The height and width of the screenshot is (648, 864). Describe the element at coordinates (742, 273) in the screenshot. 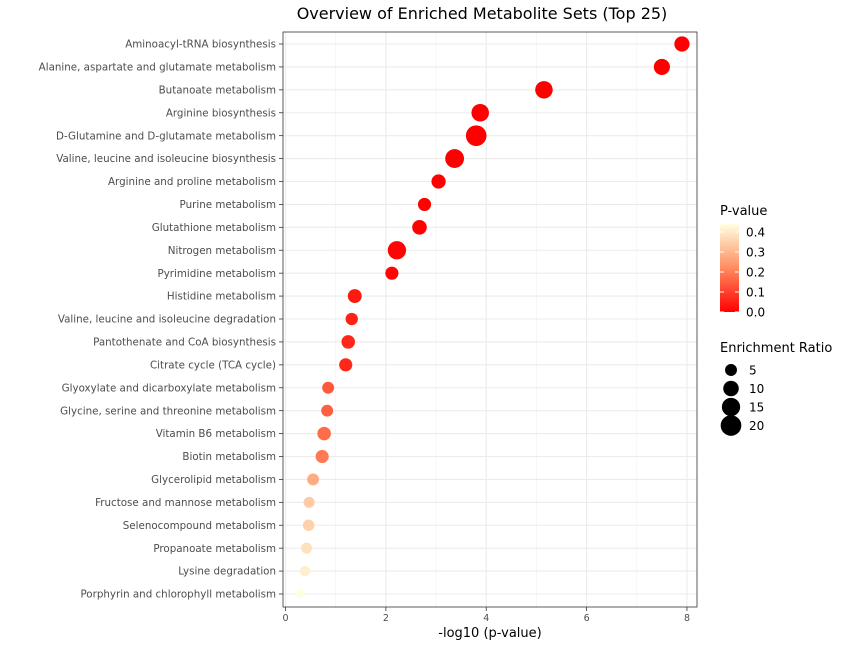

I see `color-legend-ticks: 0.4 0.3 0.2 0.1 0.0` at that location.